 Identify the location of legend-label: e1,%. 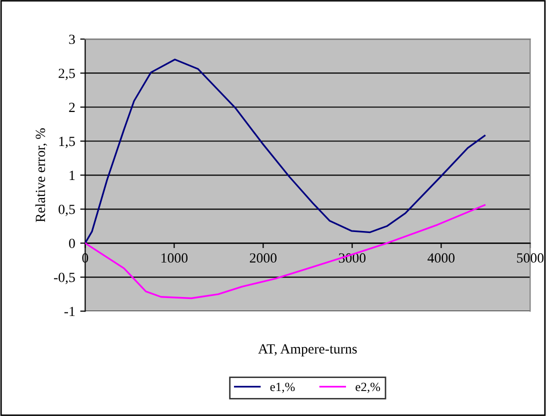
(282, 387).